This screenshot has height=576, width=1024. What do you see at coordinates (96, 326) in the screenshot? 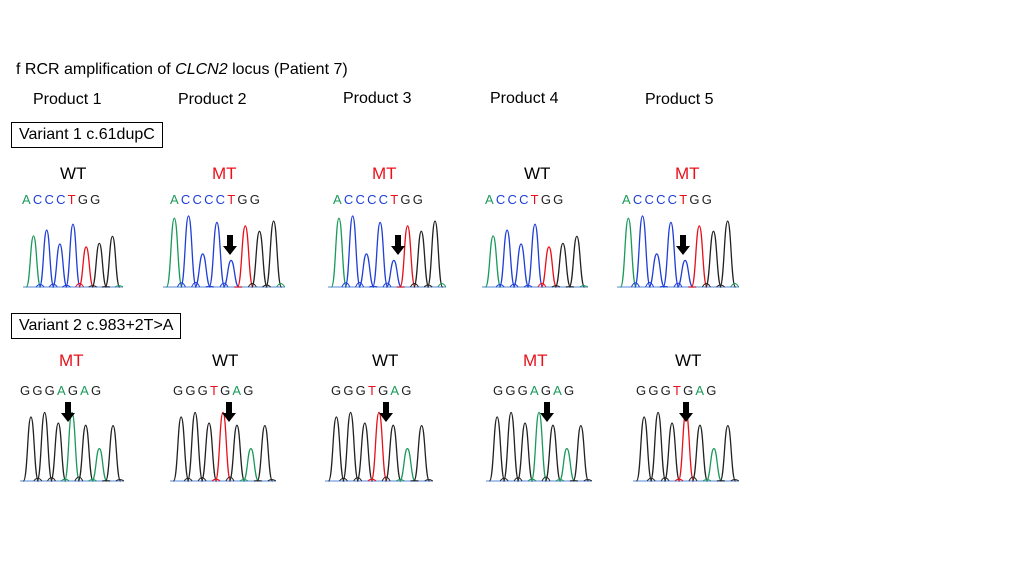
I see `variant-2-label-box: Variant 2 c.983+2T>A` at bounding box center [96, 326].